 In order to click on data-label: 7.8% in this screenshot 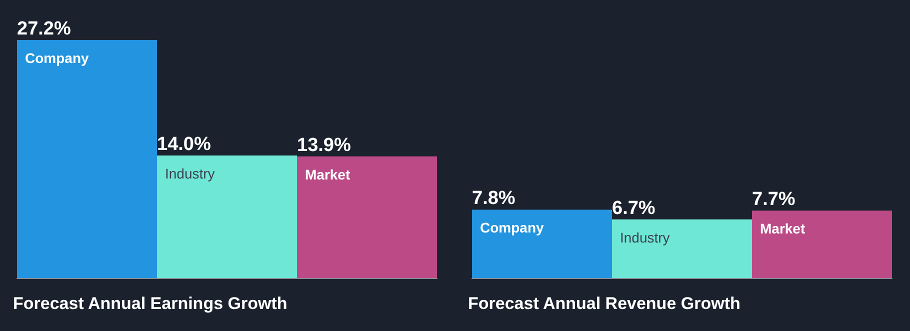, I will do `click(494, 199)`.